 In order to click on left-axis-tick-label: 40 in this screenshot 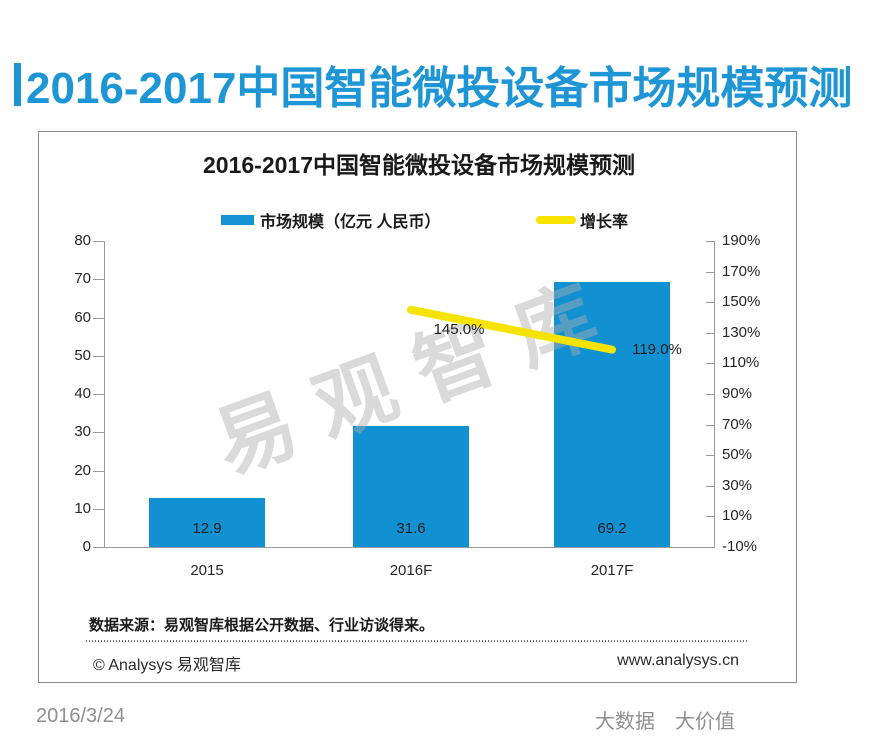, I will do `click(82, 393)`.